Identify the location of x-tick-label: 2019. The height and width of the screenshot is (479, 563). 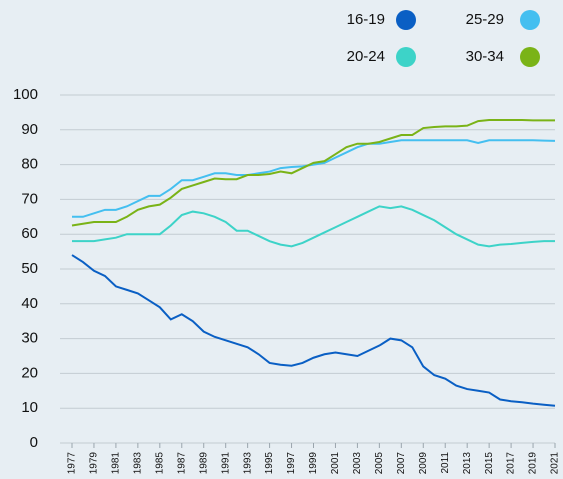
(533, 463).